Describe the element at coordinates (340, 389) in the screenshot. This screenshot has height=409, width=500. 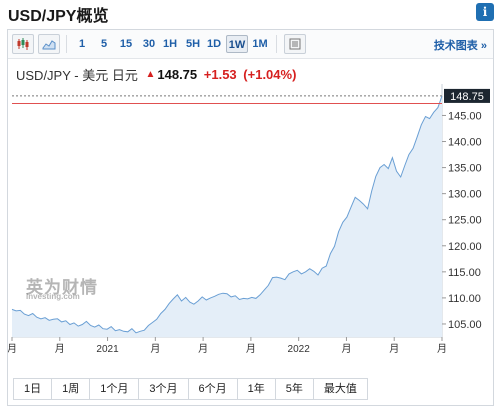
I see `range-max: 最大值` at that location.